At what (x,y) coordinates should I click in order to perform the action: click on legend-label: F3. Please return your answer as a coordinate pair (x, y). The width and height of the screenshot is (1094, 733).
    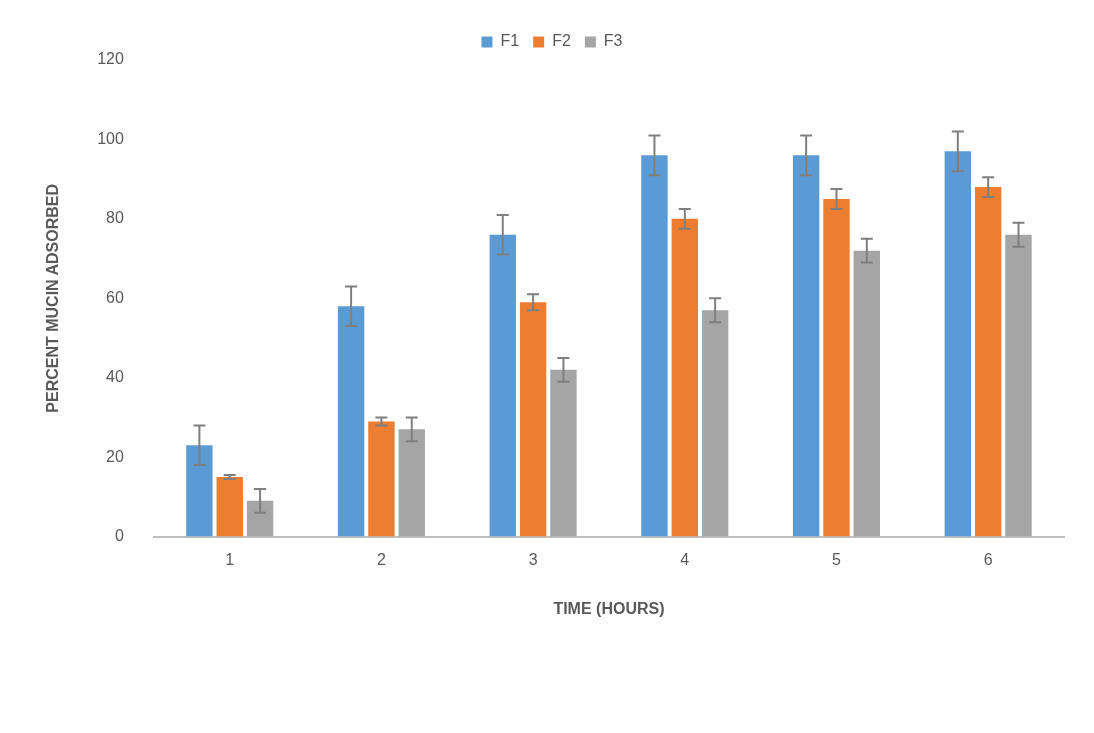
    Looking at the image, I should click on (613, 41).